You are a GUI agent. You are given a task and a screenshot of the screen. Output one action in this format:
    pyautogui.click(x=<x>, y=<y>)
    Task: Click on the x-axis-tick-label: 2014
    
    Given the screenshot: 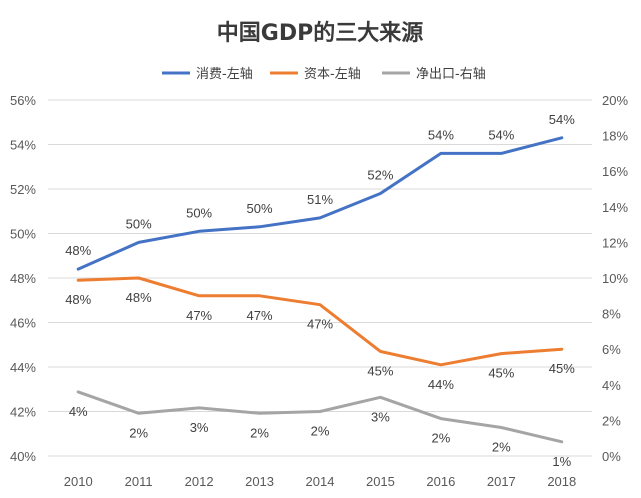 What is the action you would take?
    pyautogui.click(x=320, y=481)
    